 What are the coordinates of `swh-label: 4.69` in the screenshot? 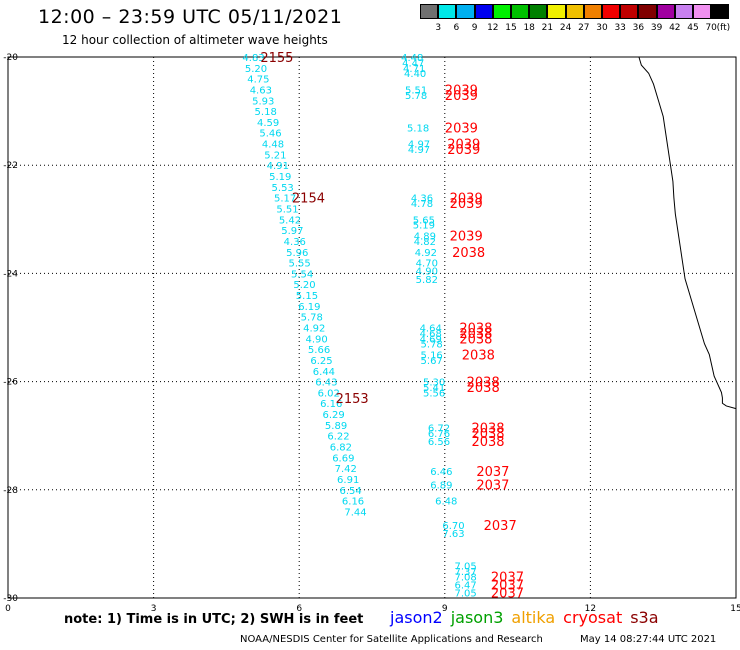 It's located at (431, 339).